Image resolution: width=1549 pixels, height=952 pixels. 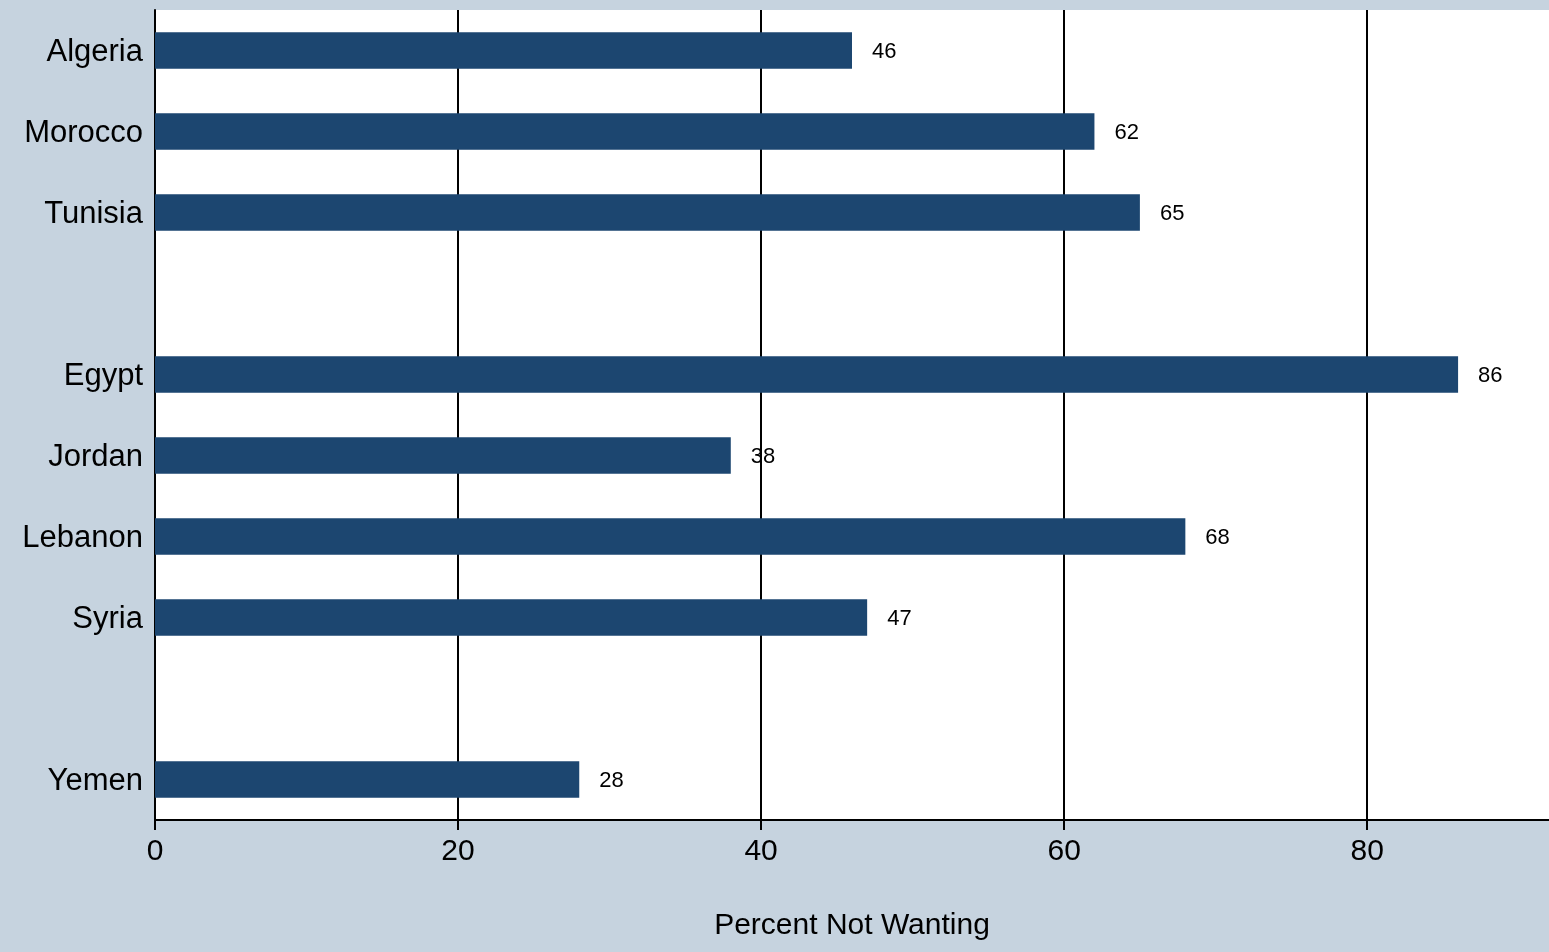 I want to click on data-label: 28, so click(x=611, y=779).